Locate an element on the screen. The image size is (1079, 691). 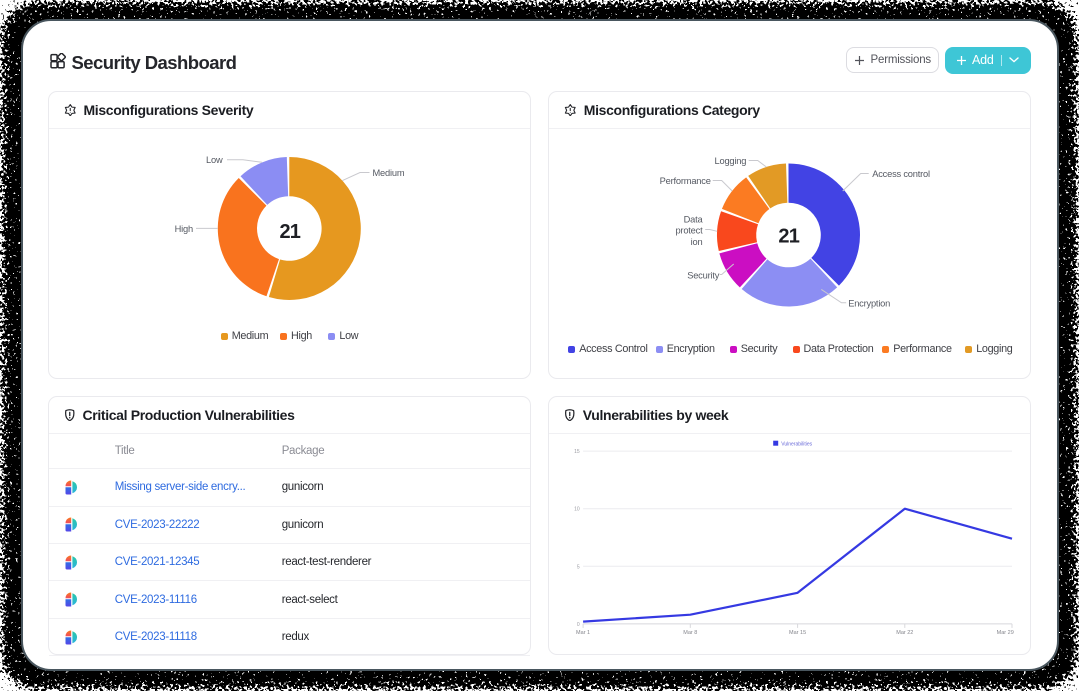
svg-text: Low is located at coordinates (214, 160).